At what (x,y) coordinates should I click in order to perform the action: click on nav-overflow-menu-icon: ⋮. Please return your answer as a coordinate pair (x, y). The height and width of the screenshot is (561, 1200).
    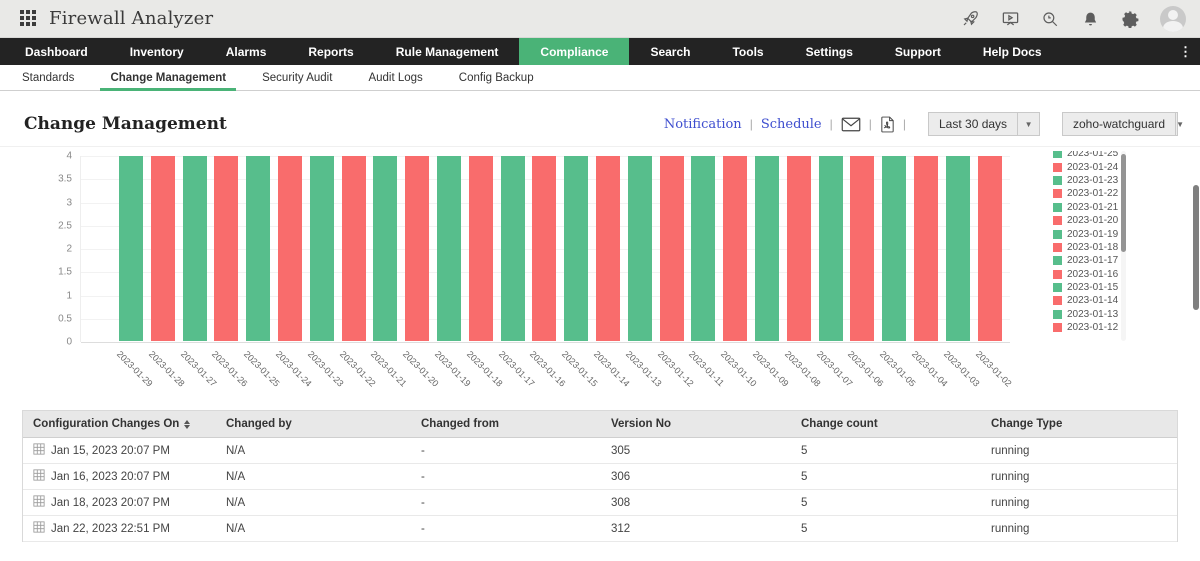
    Looking at the image, I should click on (1185, 51).